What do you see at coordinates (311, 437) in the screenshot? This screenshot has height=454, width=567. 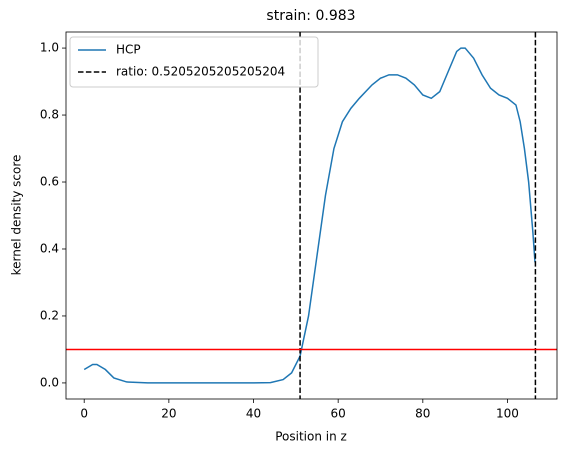 I see `x-axis-label: Position in z` at bounding box center [311, 437].